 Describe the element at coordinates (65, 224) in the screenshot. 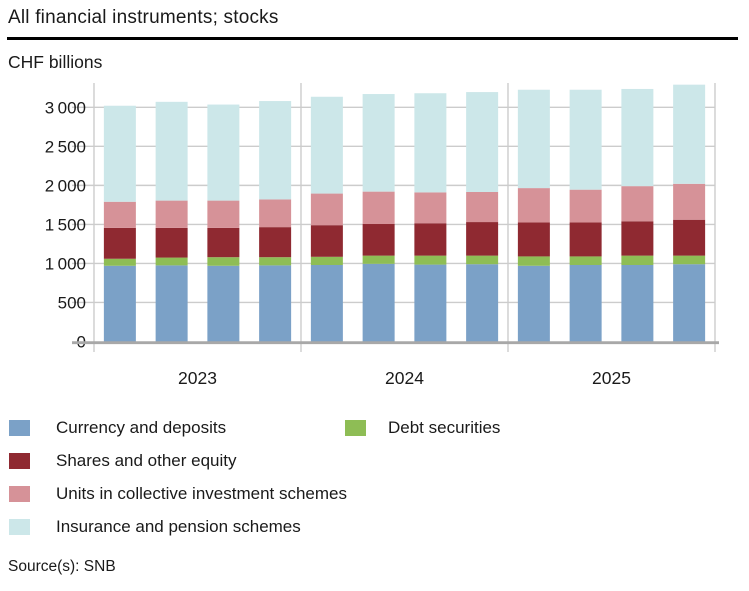

I see `y-tick-label: 1 500` at that location.